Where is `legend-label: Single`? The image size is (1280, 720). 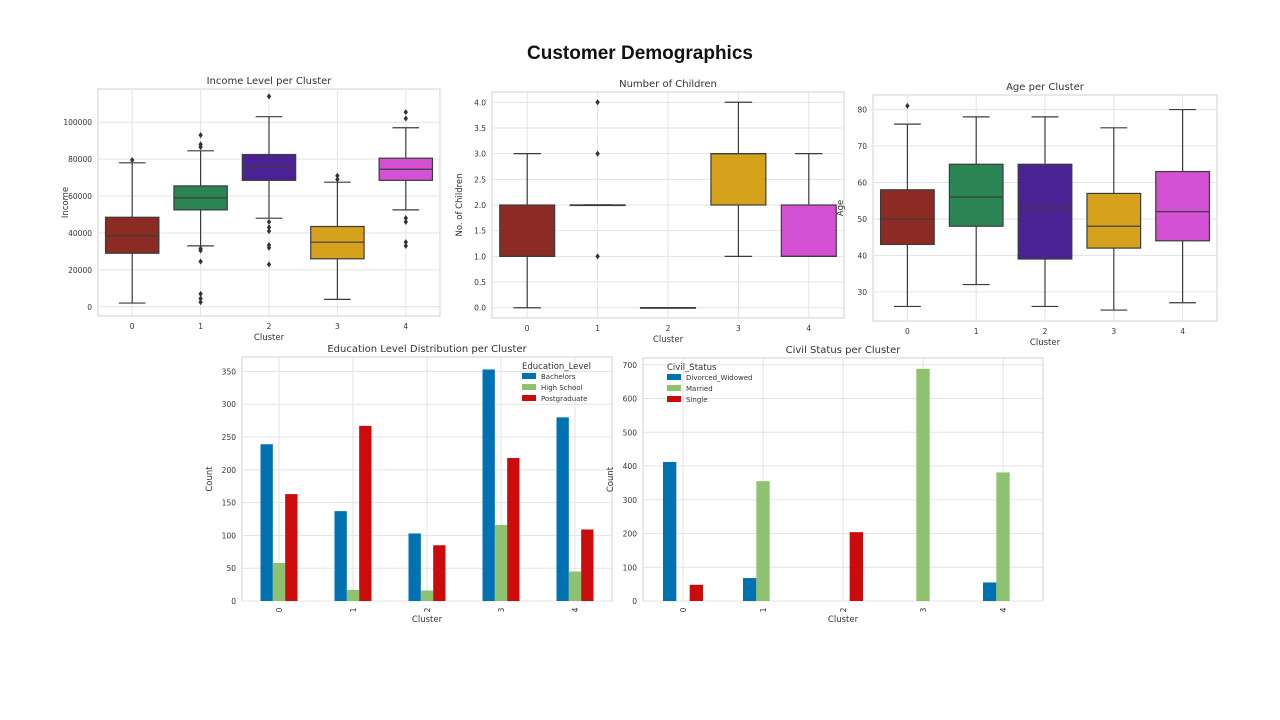
legend-label: Single is located at coordinates (697, 400).